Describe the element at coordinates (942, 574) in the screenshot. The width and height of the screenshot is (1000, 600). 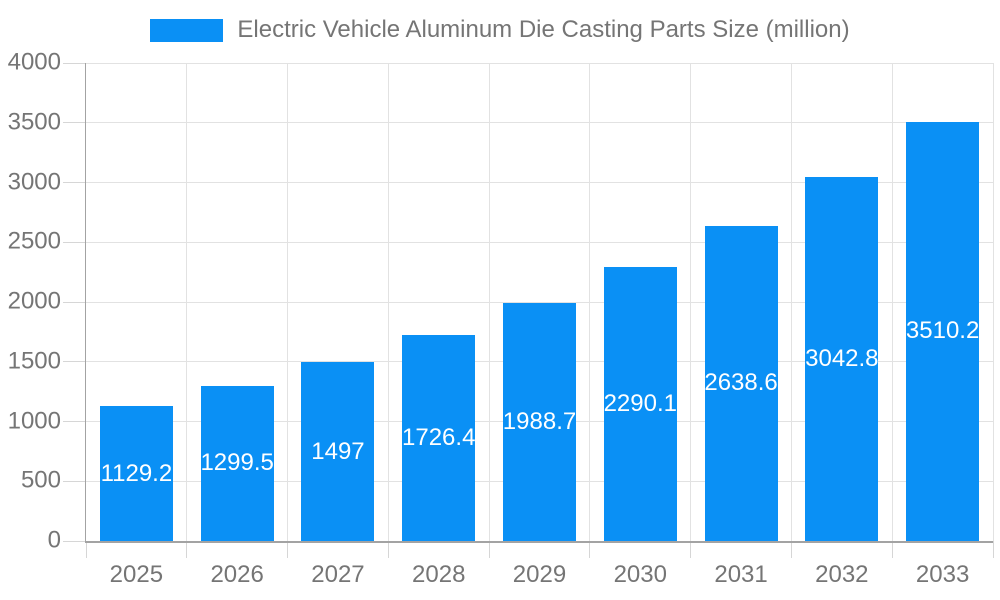
I see `x-axis-label: 2033` at that location.